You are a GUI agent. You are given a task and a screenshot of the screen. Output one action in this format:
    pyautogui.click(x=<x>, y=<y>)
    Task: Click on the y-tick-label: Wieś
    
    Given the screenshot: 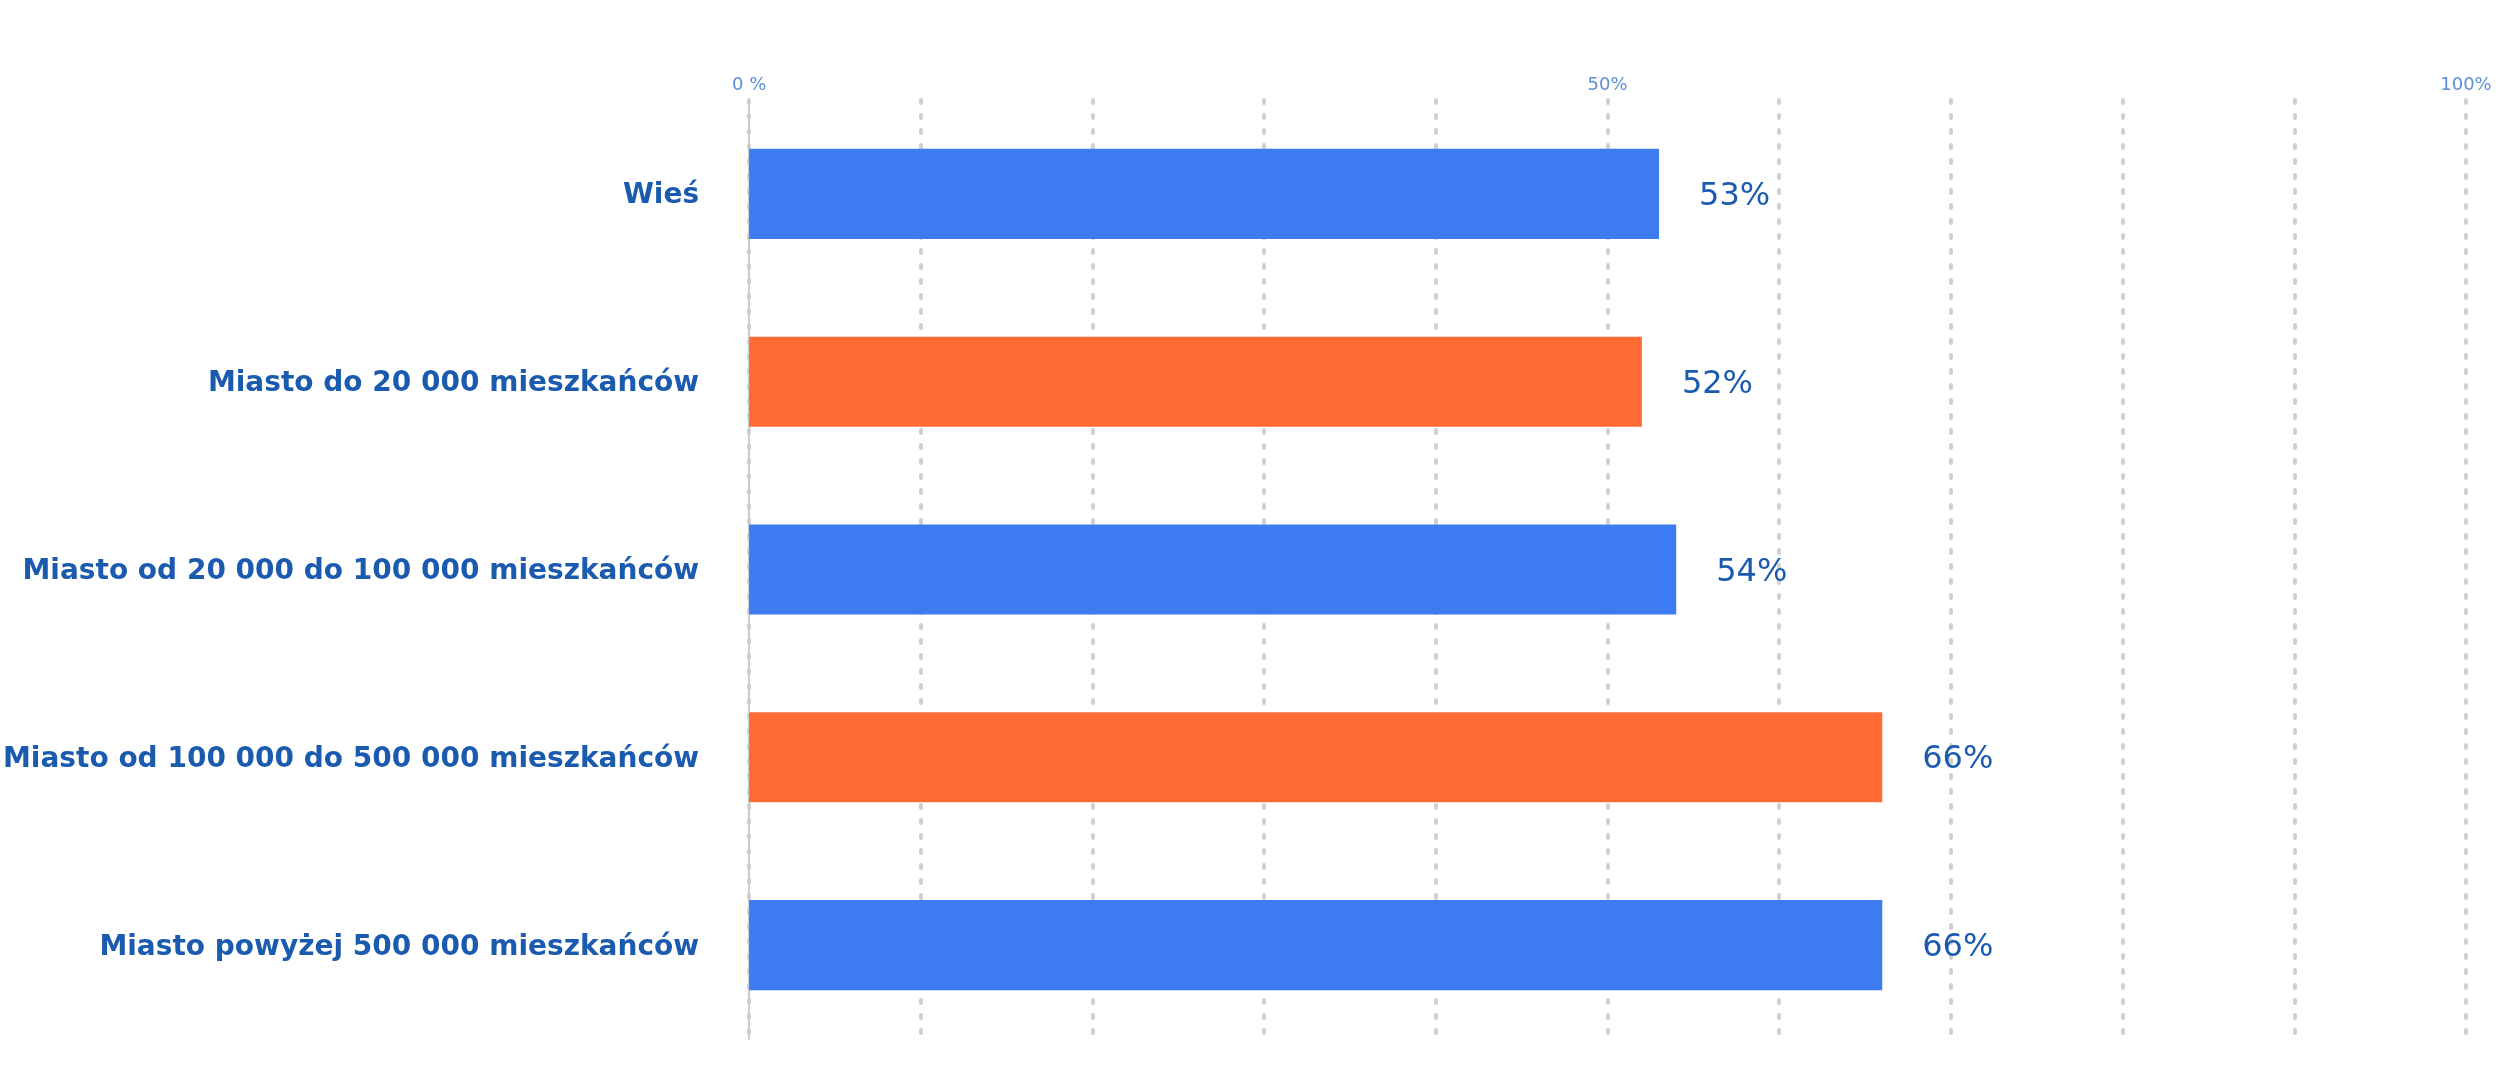 What is the action you would take?
    pyautogui.click(x=661, y=194)
    